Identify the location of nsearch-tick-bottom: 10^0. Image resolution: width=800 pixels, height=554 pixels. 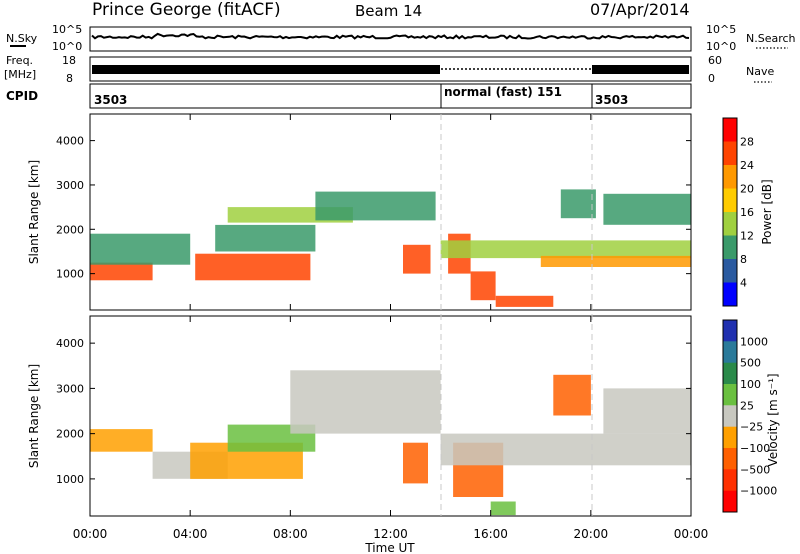
(721, 46).